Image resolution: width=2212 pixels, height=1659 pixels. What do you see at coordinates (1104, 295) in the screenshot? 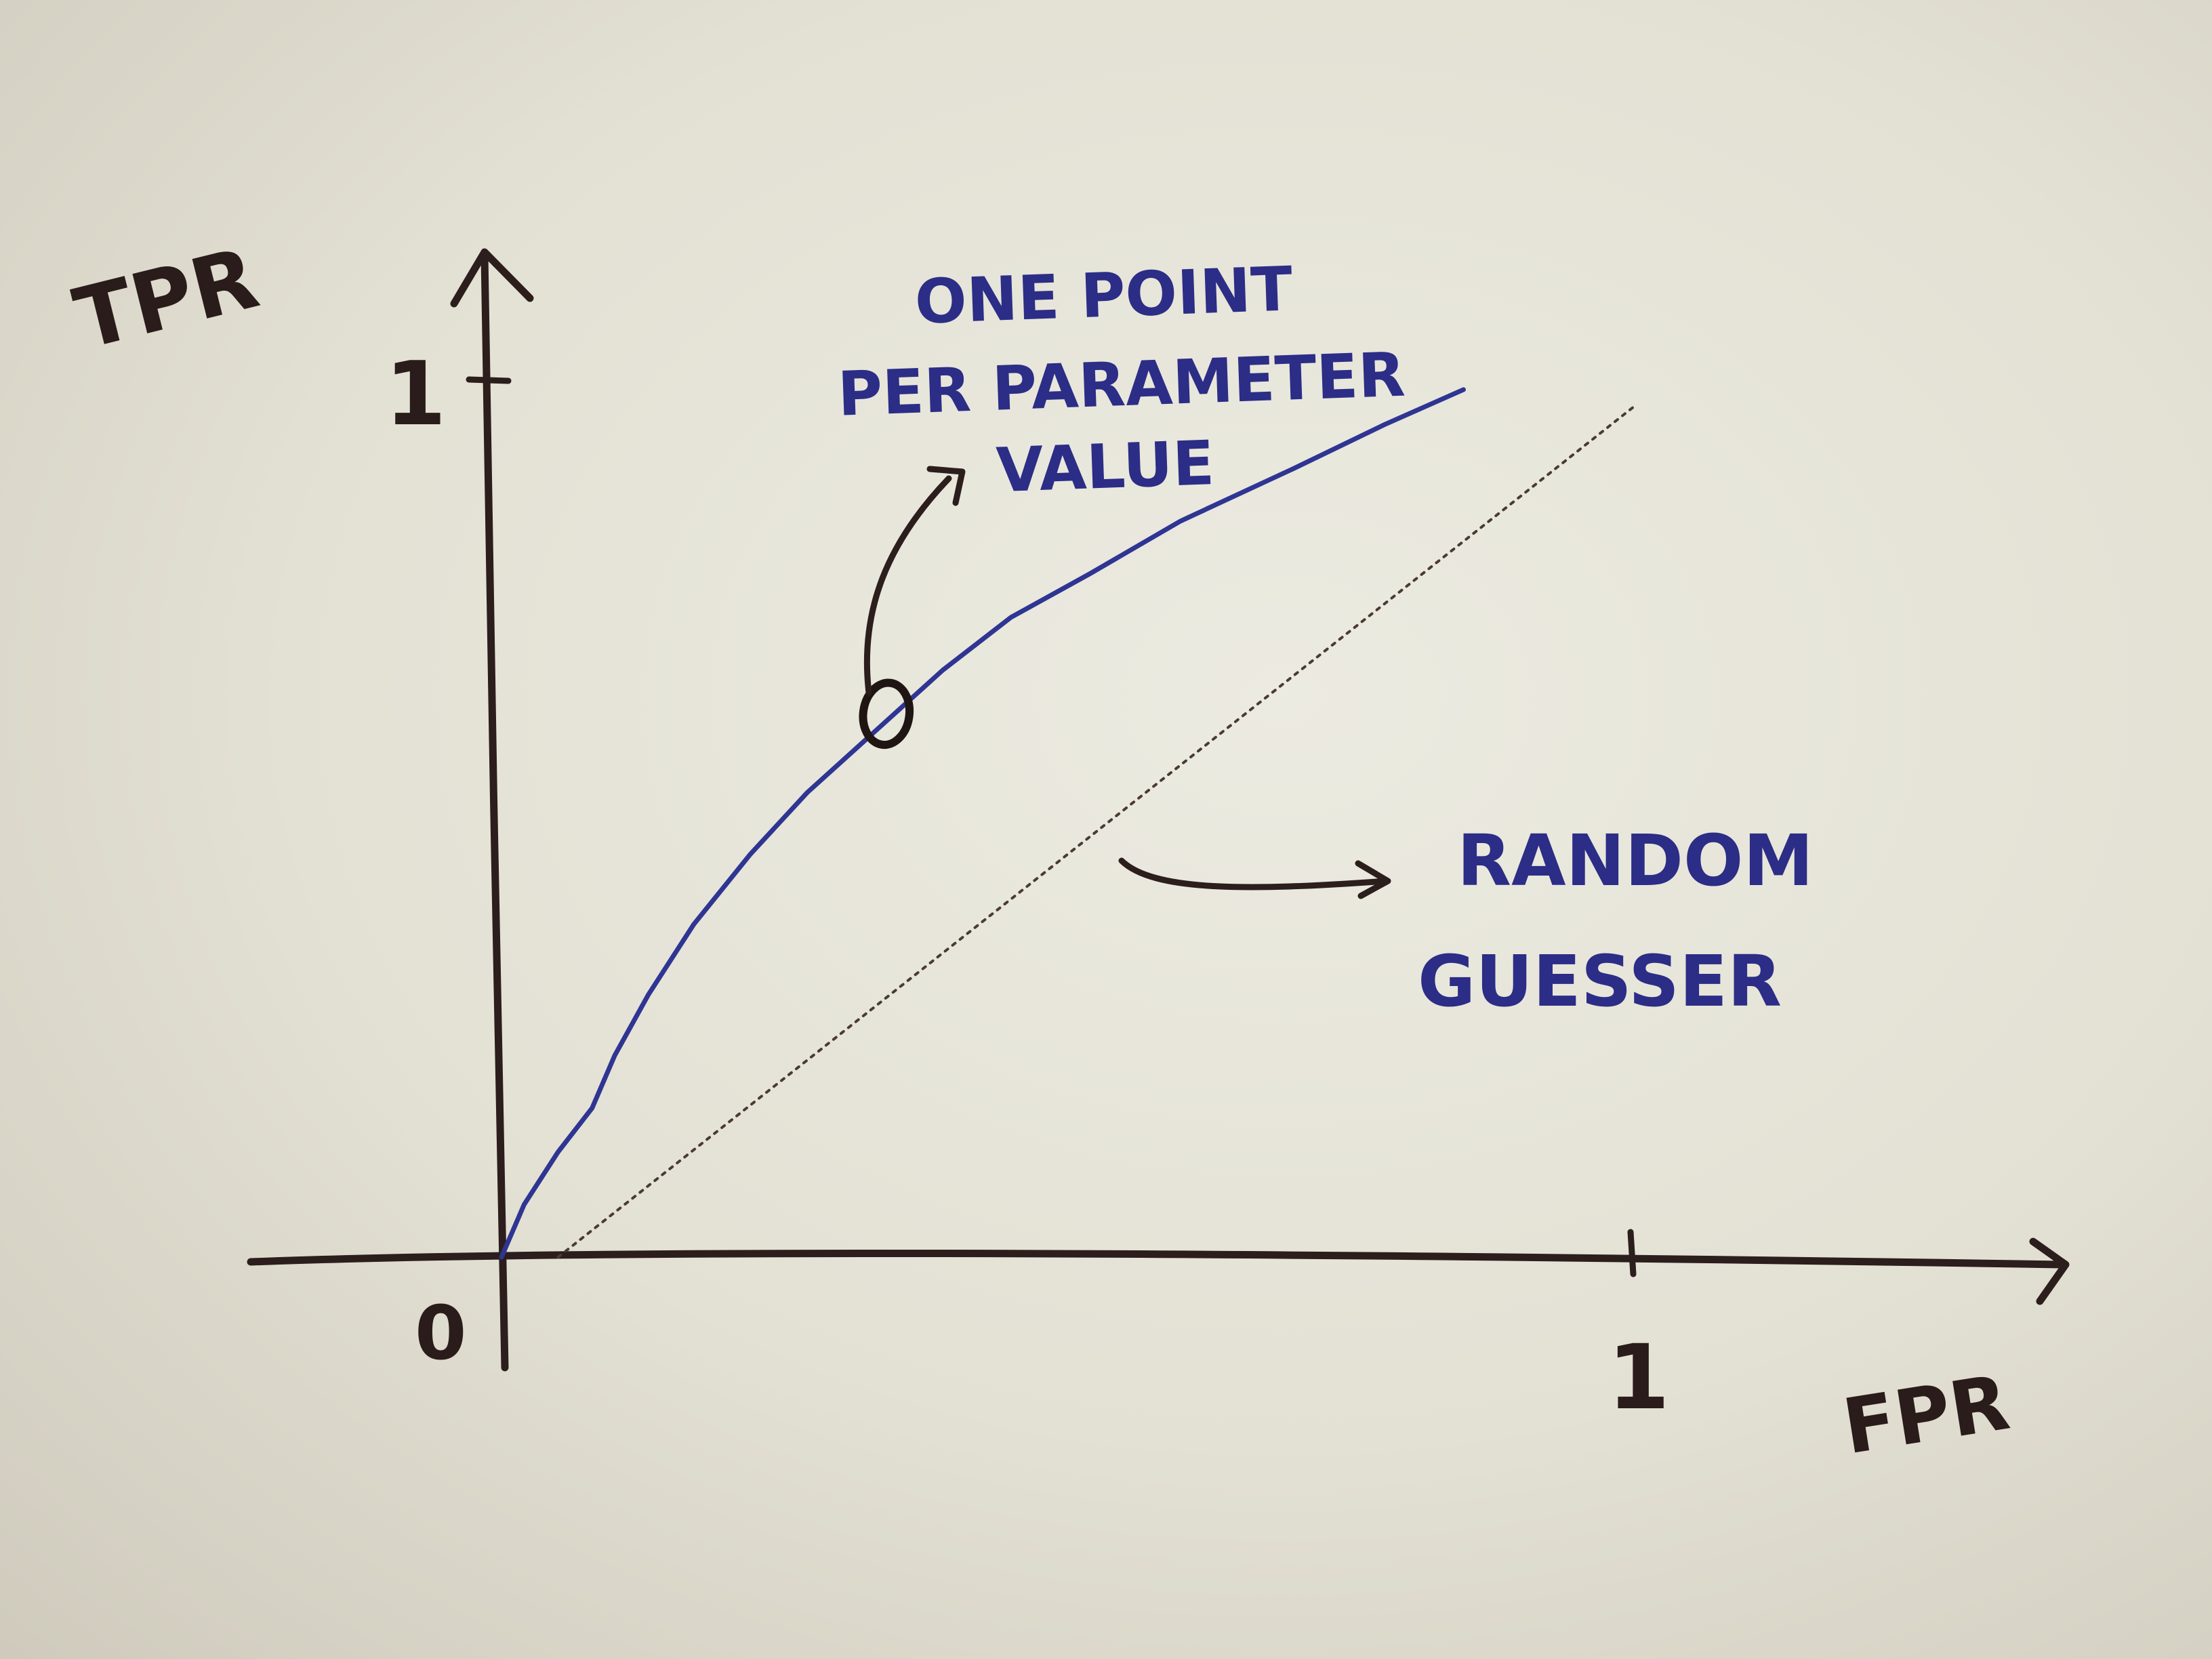
I see `annotation-point-line-1: ONE POINT` at bounding box center [1104, 295].